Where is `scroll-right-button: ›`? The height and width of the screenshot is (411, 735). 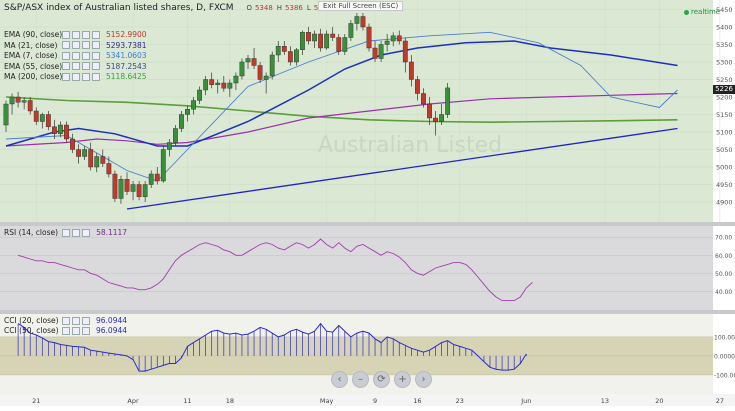 scroll-right-button: › is located at coordinates (423, 379).